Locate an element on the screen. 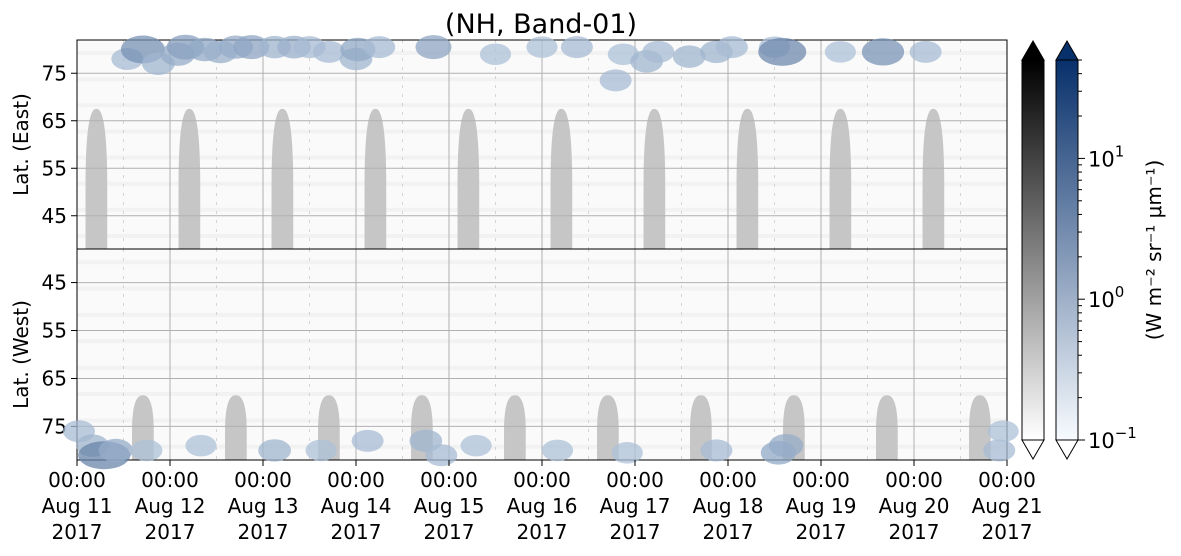 The height and width of the screenshot is (556, 1181). x-tick-label: 00:00 Aug 17 2017 is located at coordinates (635, 506).